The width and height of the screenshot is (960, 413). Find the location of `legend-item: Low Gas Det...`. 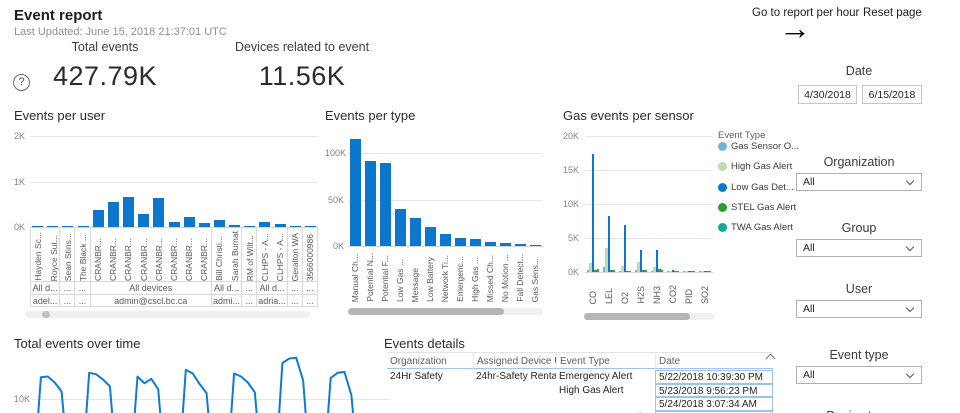

legend-item: Low Gas Det... is located at coordinates (756, 187).